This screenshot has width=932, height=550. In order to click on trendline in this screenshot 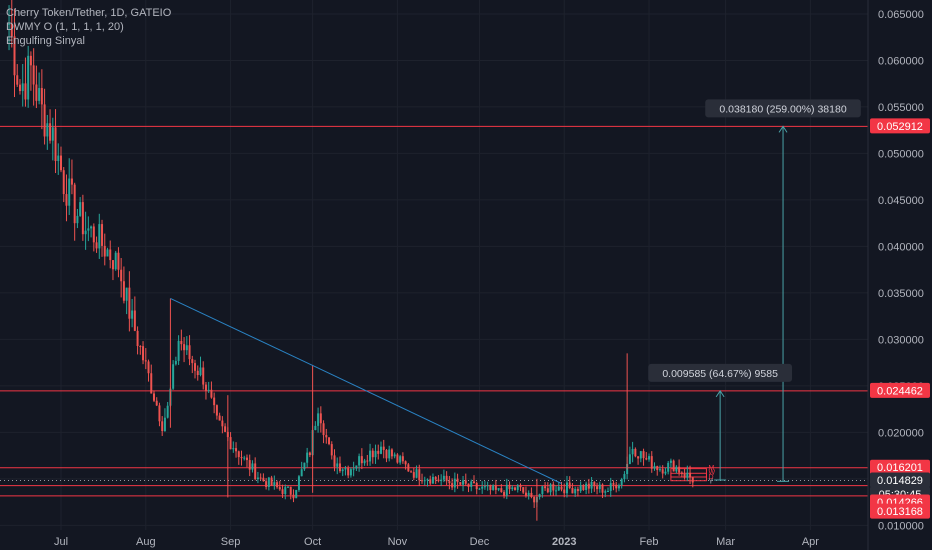, I will do `click(366, 391)`.